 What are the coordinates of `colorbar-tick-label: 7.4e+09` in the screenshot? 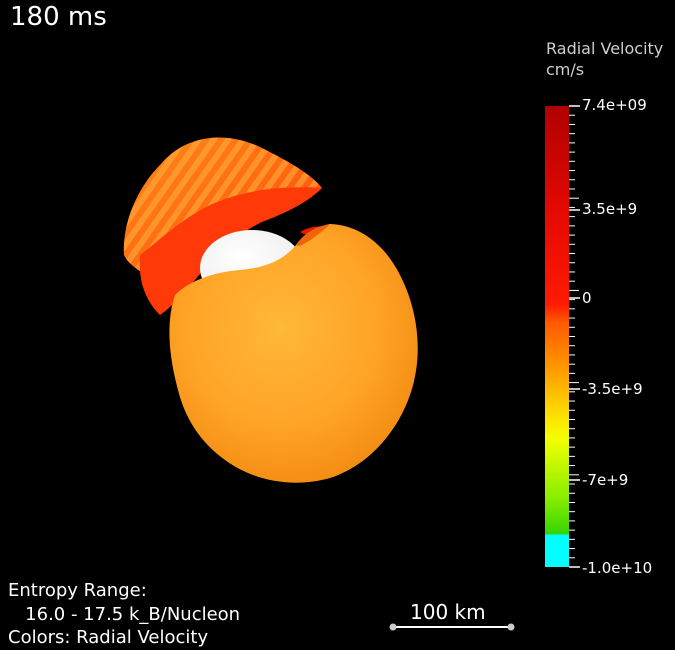 It's located at (614, 105).